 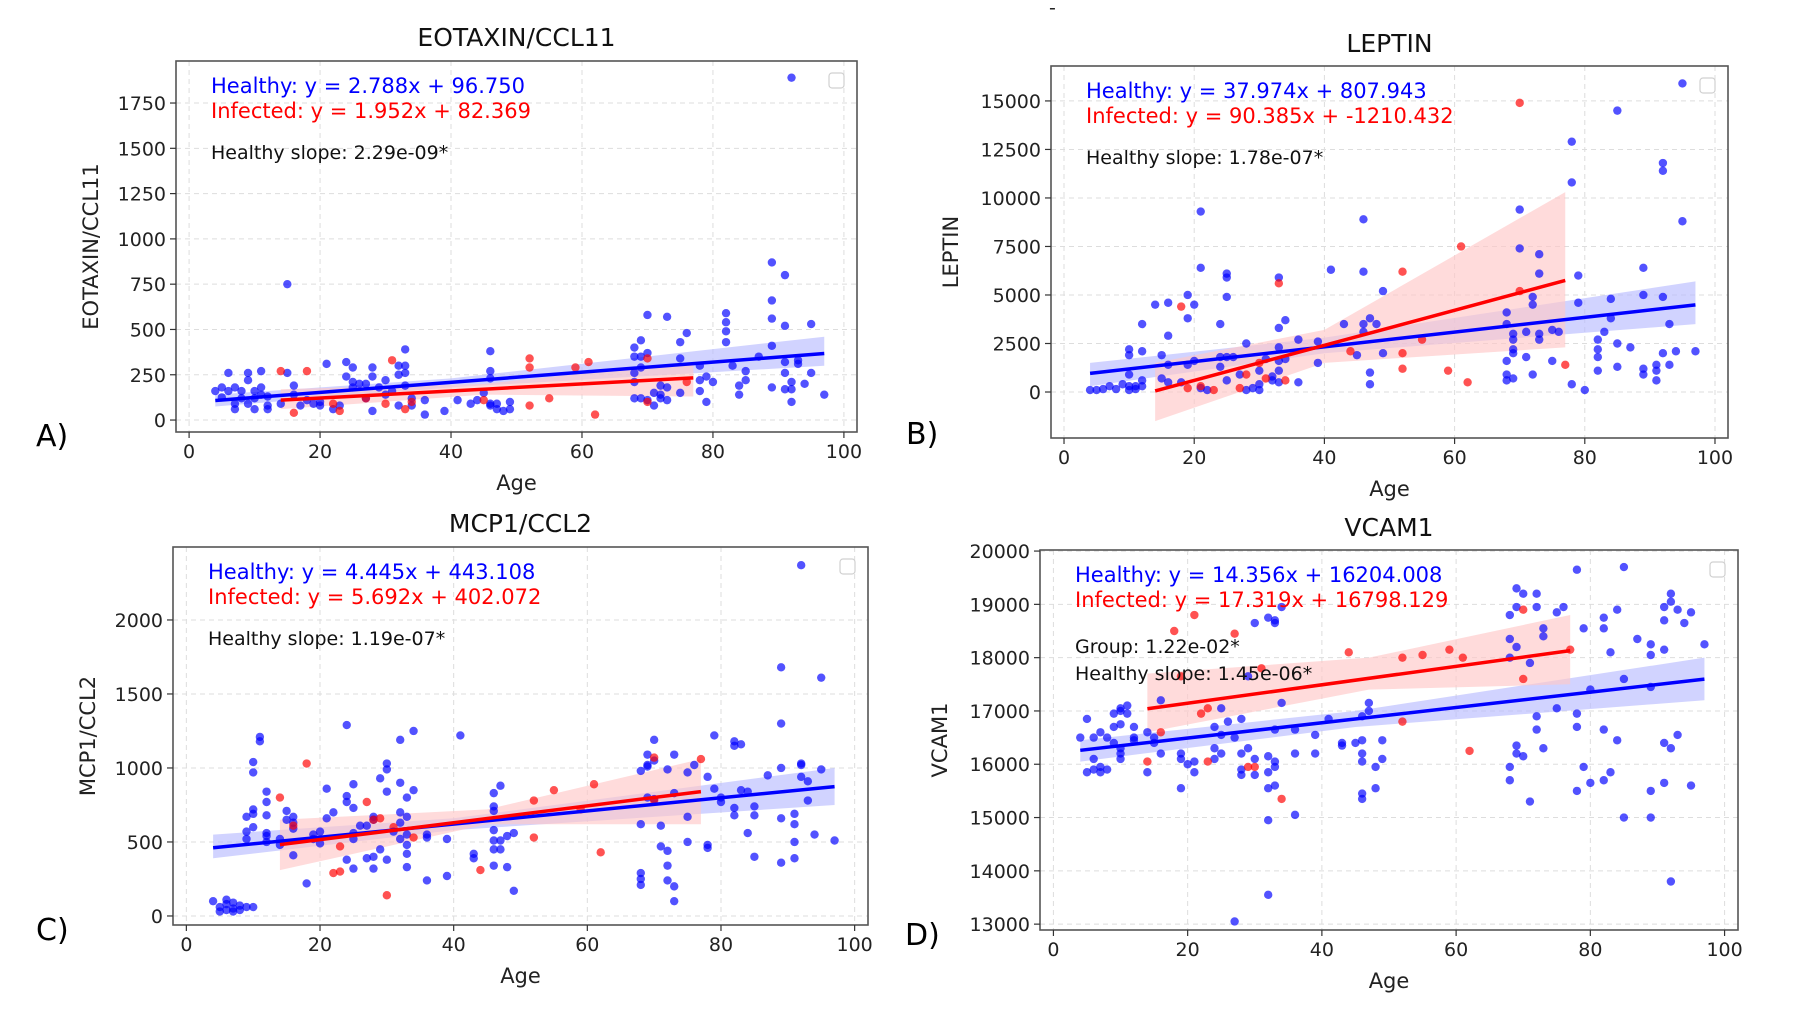 What do you see at coordinates (189, 452) in the screenshot?
I see `x-tick-label: 0` at bounding box center [189, 452].